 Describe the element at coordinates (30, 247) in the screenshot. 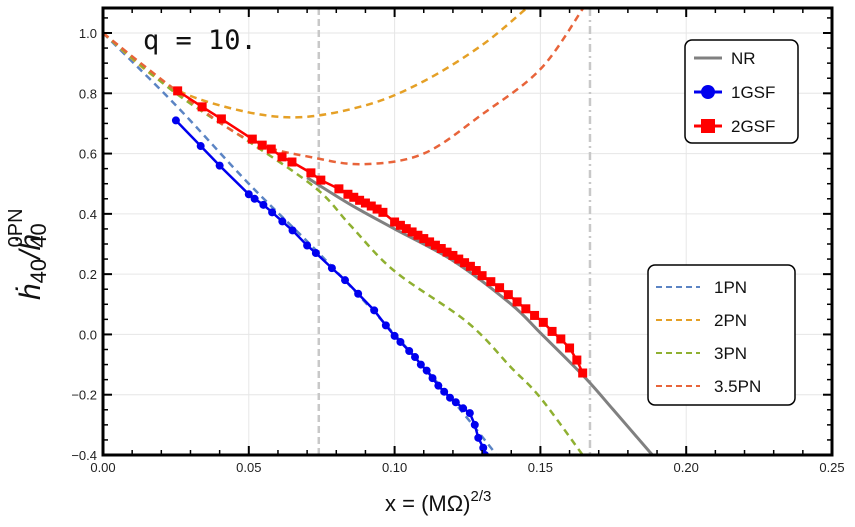

I see `y-axis-label-slash: /ḣ` at that location.